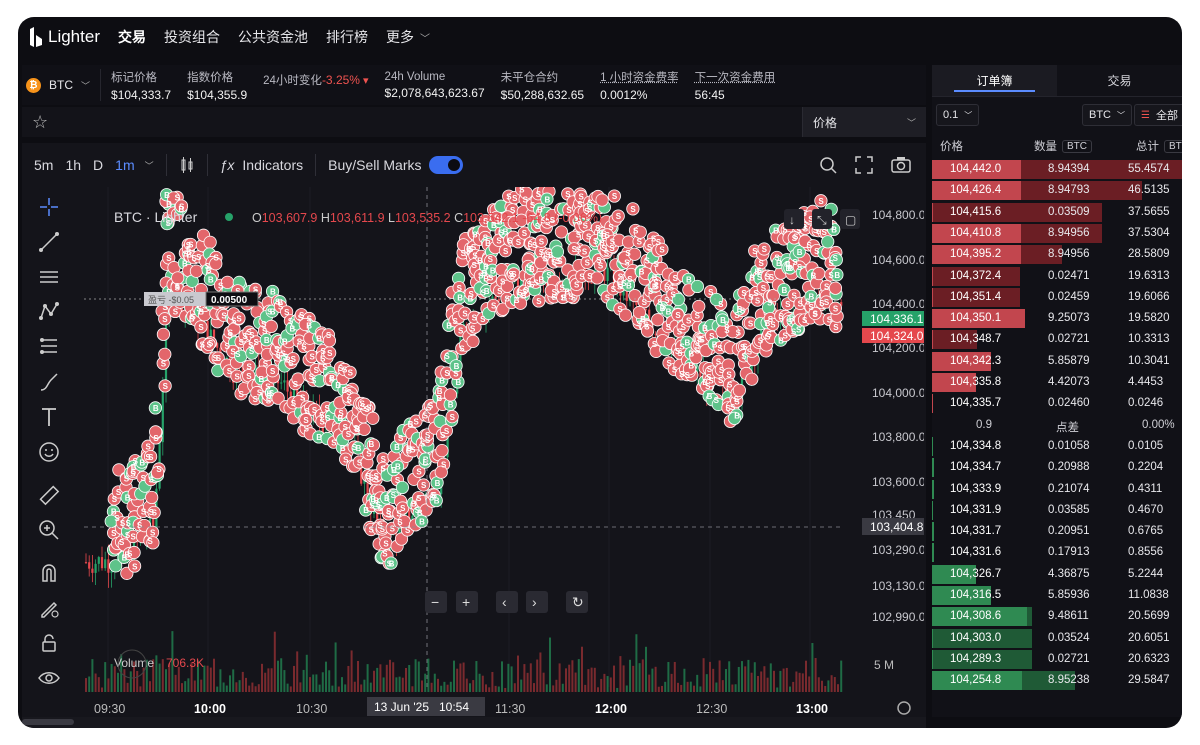 The image size is (1200, 745). Describe the element at coordinates (346, 37) in the screenshot. I see `nav-leaderboard: 排行榜` at that location.